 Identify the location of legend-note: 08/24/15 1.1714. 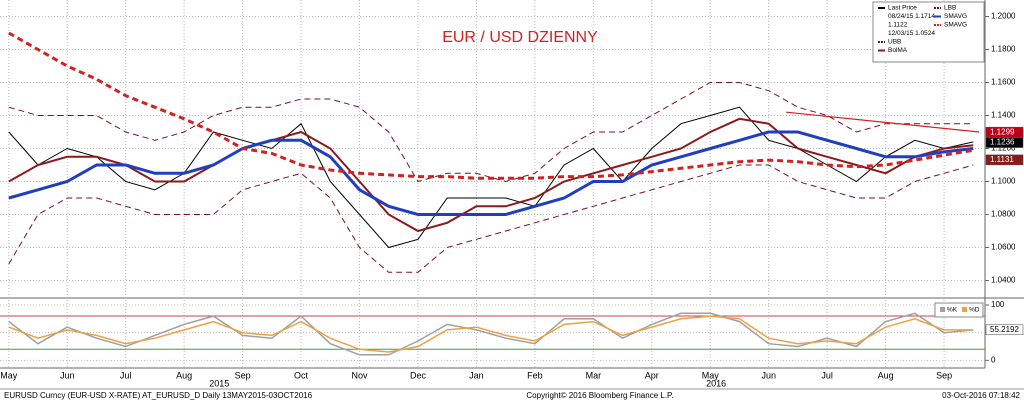
(911, 16).